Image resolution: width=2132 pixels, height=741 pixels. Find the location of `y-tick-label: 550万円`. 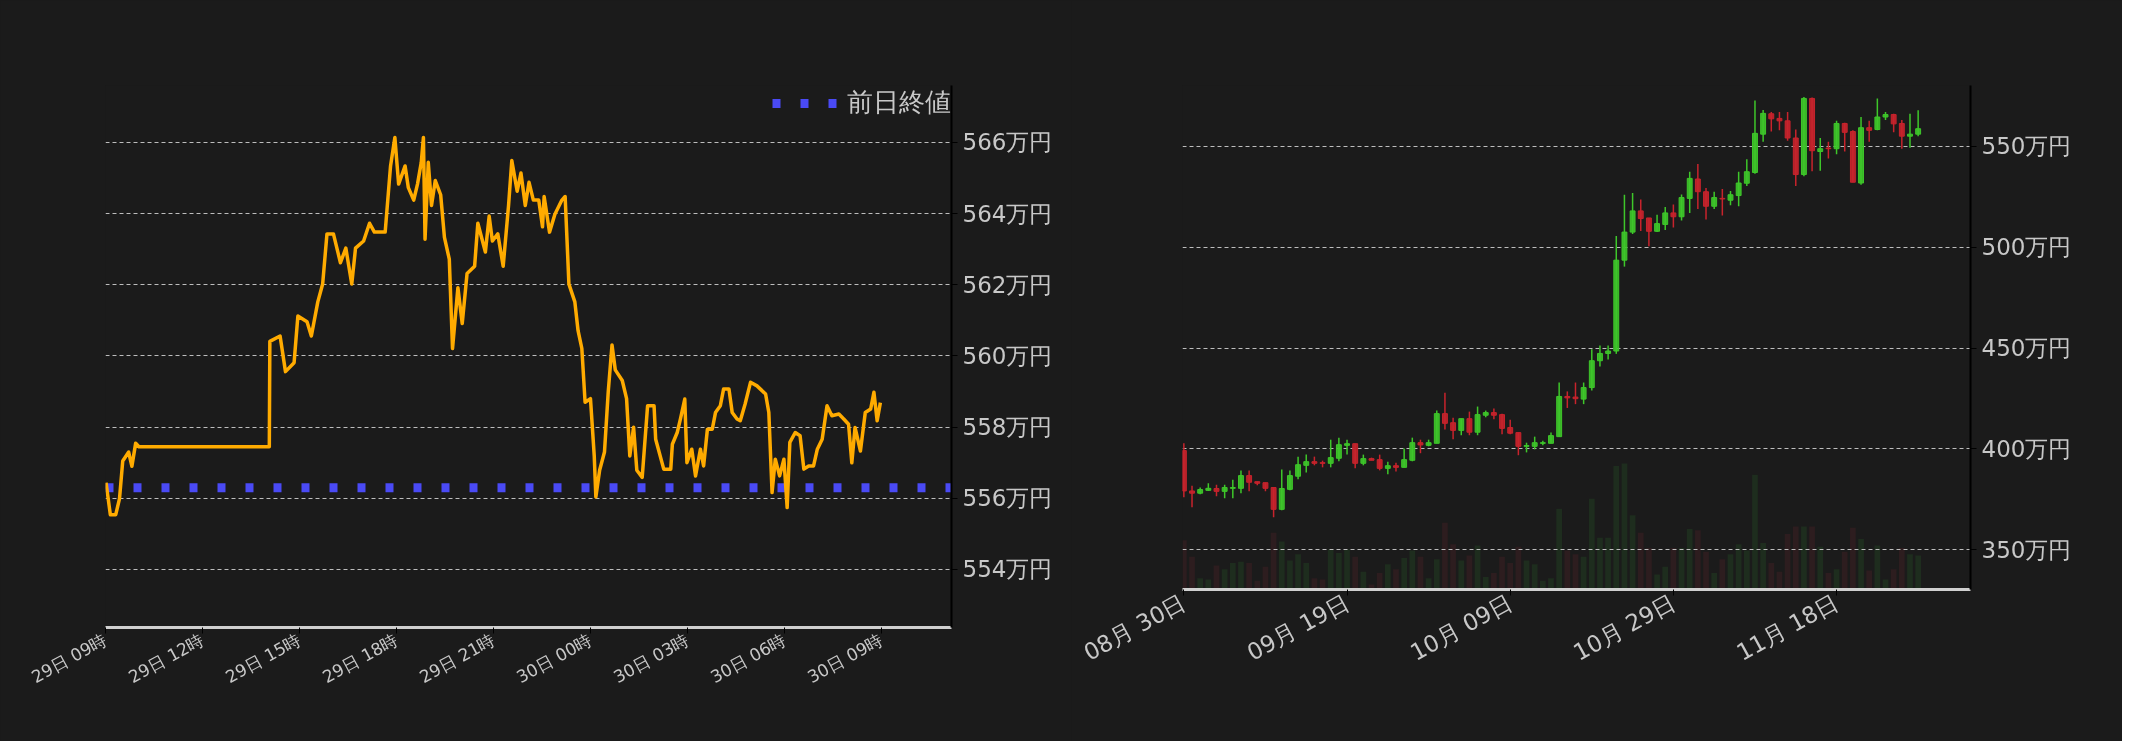

y-tick-label: 550万円 is located at coordinates (2026, 146).